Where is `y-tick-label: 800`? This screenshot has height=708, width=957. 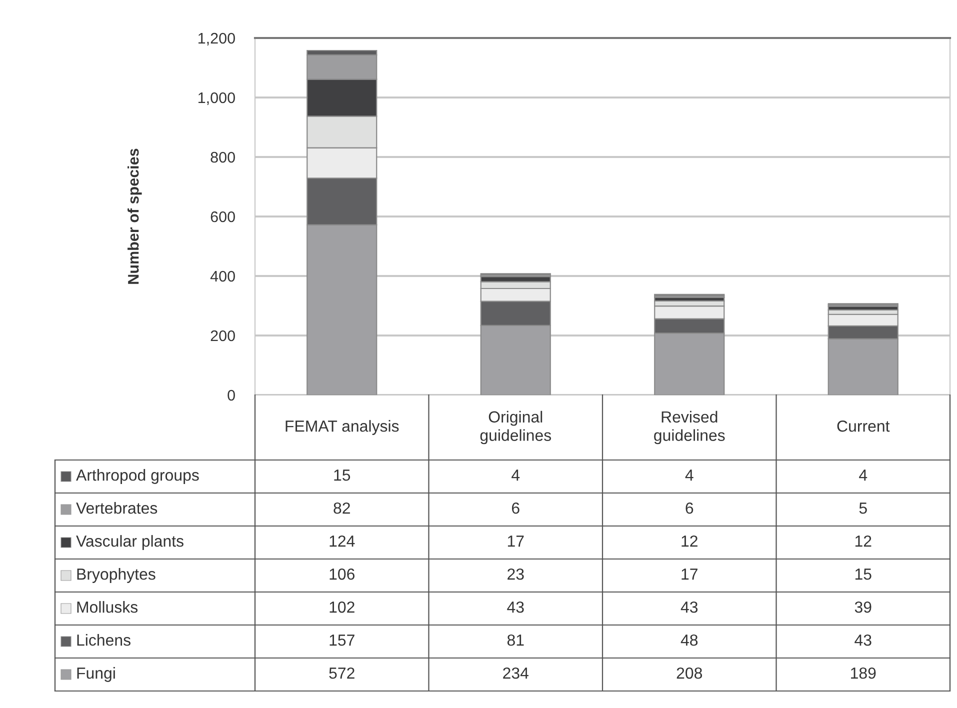
y-tick-label: 800 is located at coordinates (222, 157).